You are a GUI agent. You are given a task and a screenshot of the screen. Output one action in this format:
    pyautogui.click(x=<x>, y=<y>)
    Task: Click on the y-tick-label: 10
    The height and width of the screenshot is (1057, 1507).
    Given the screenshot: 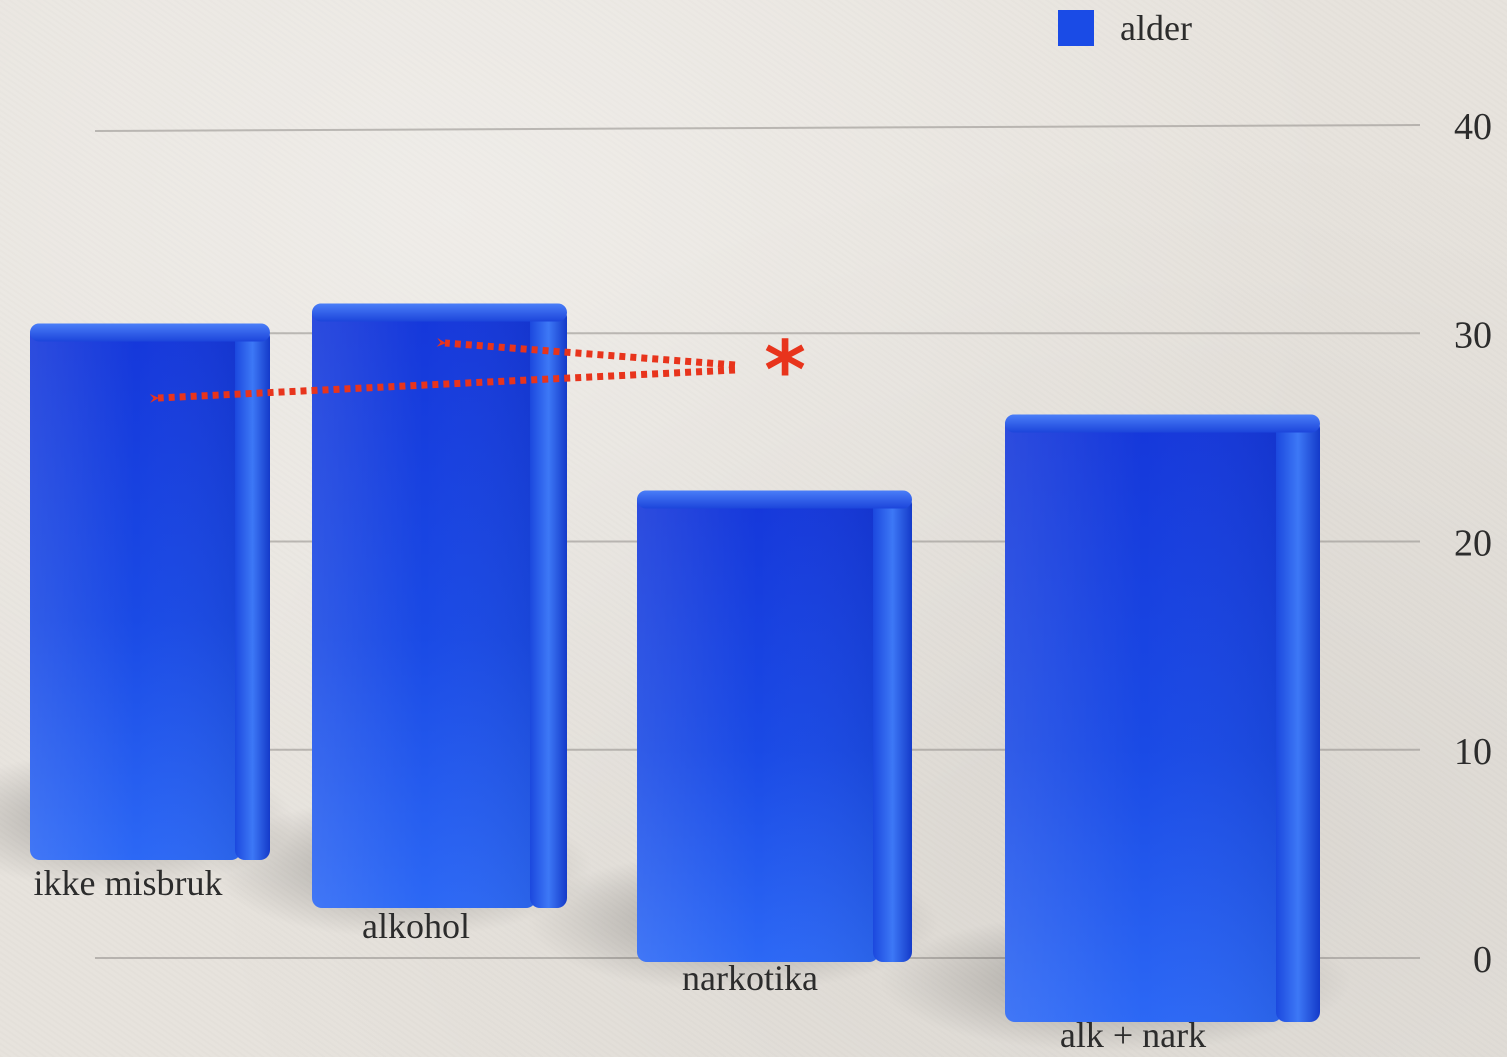 What is the action you would take?
    pyautogui.click(x=1473, y=752)
    